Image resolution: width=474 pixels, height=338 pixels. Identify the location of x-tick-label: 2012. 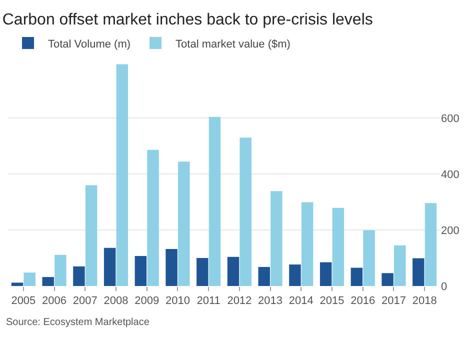
(239, 301).